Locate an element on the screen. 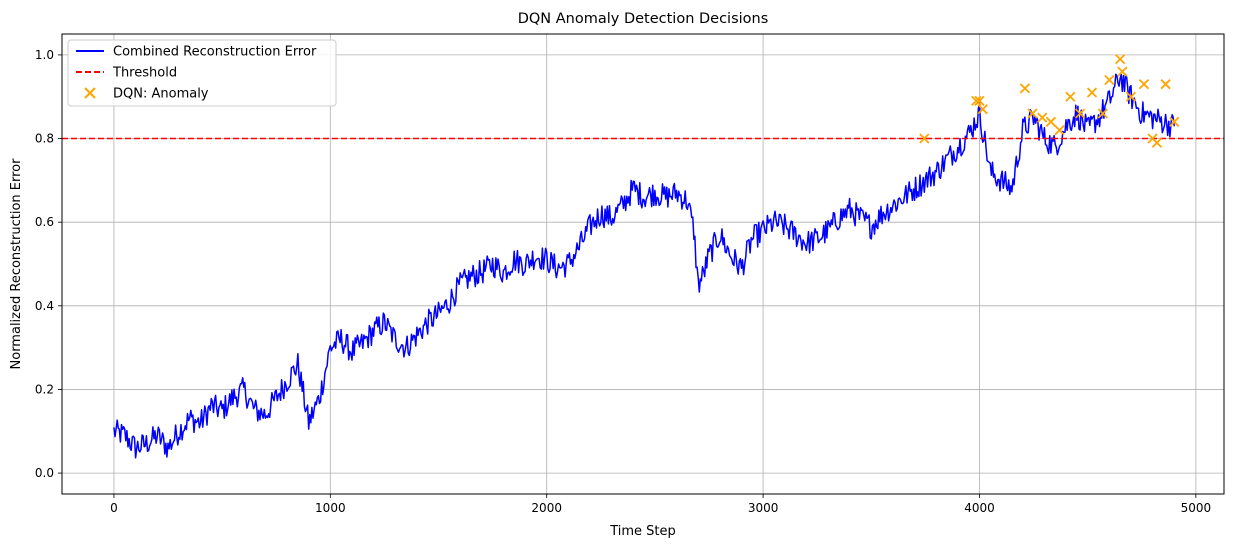  x-tick-label: 1000 is located at coordinates (330, 508).